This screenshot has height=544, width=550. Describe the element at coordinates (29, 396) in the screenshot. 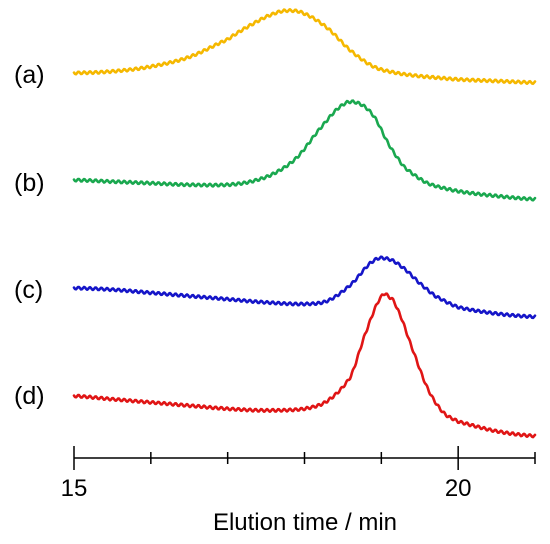

I see `curve-label-d: (d)` at that location.